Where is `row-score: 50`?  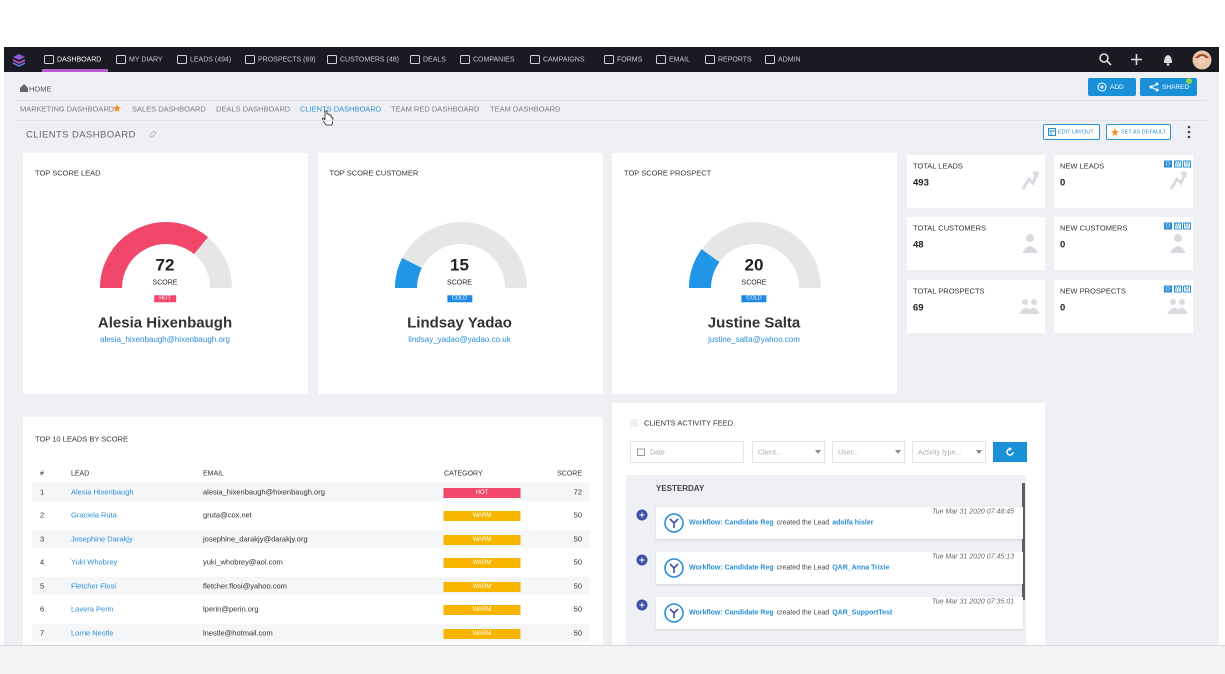 row-score: 50 is located at coordinates (577, 538).